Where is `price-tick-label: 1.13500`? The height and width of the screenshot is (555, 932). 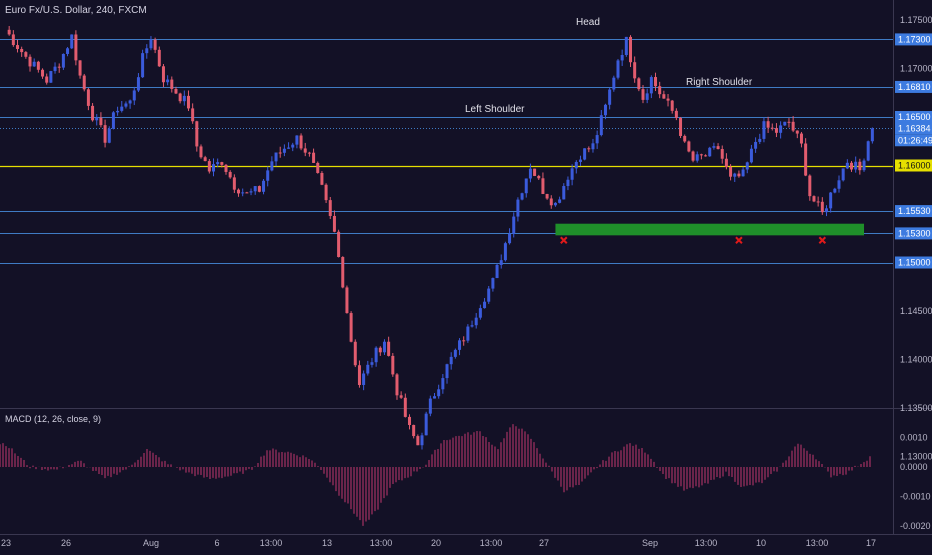
price-tick-label: 1.13500 is located at coordinates (916, 408).